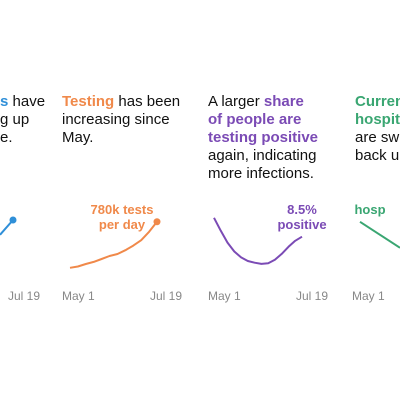 The image size is (400, 400). I want to click on title-span: are sw, so click(377, 137).